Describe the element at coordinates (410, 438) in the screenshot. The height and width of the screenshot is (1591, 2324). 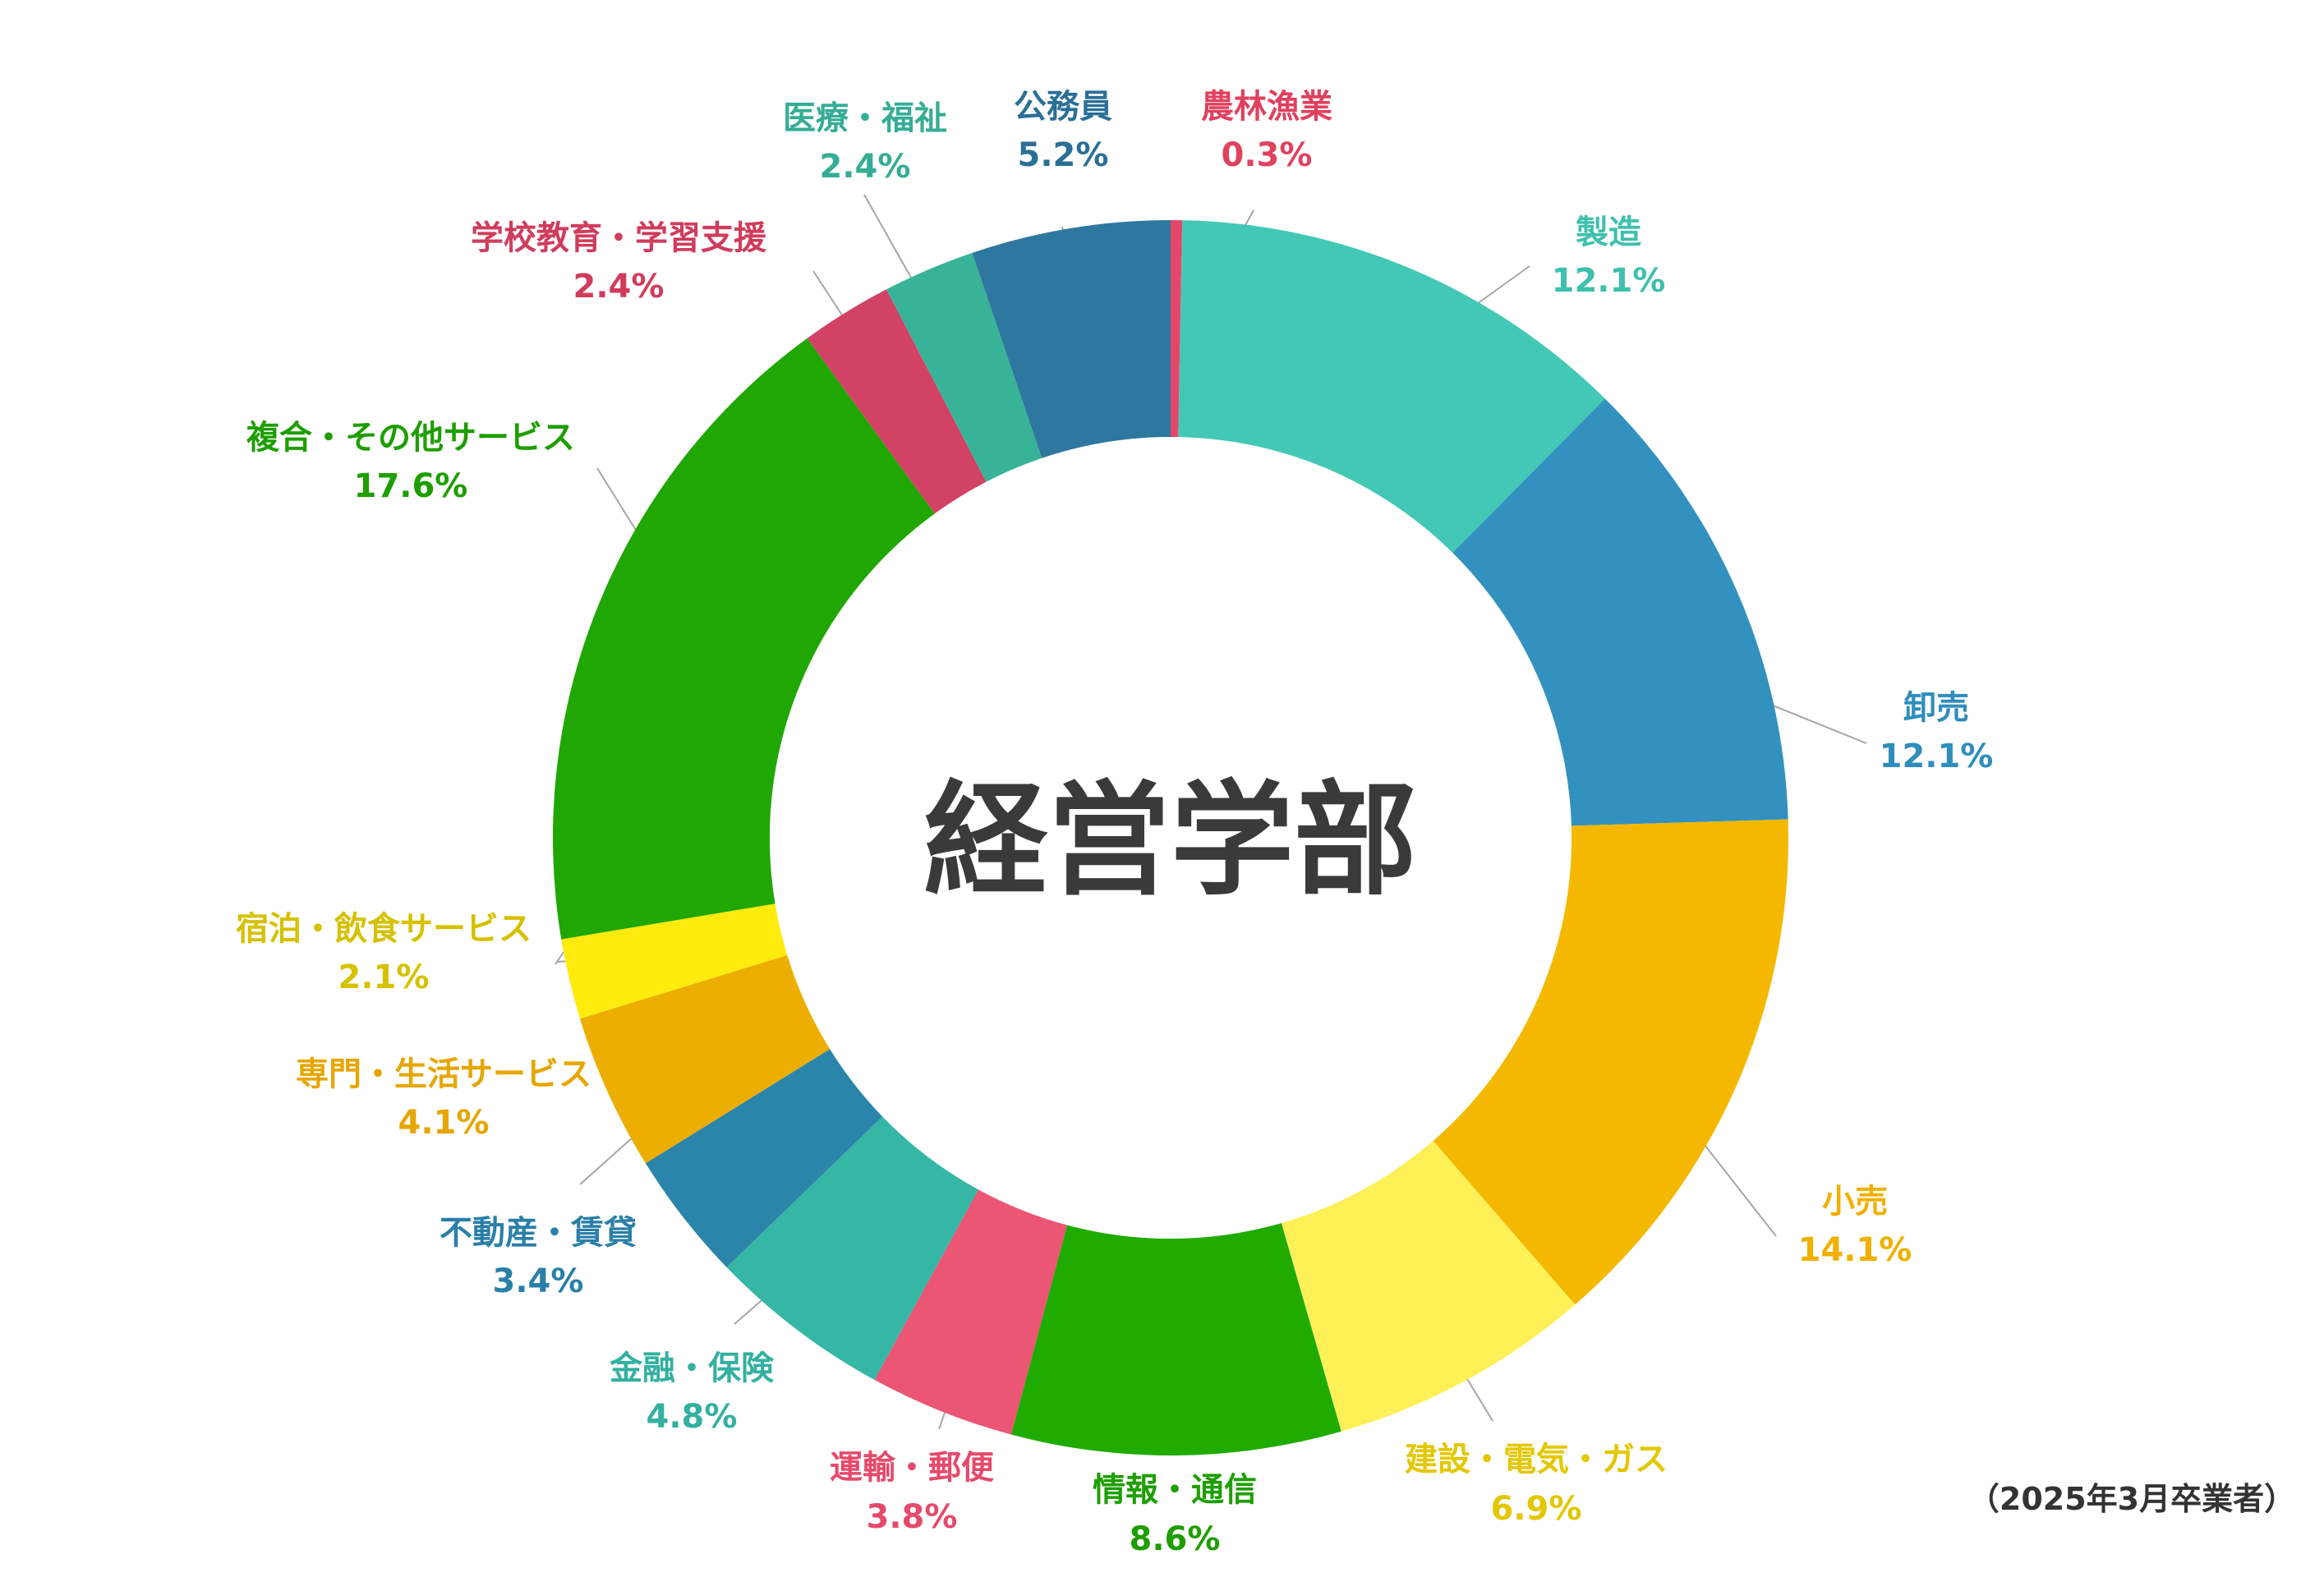
I see `slice-category-label-11: 複合・その他サービス` at that location.